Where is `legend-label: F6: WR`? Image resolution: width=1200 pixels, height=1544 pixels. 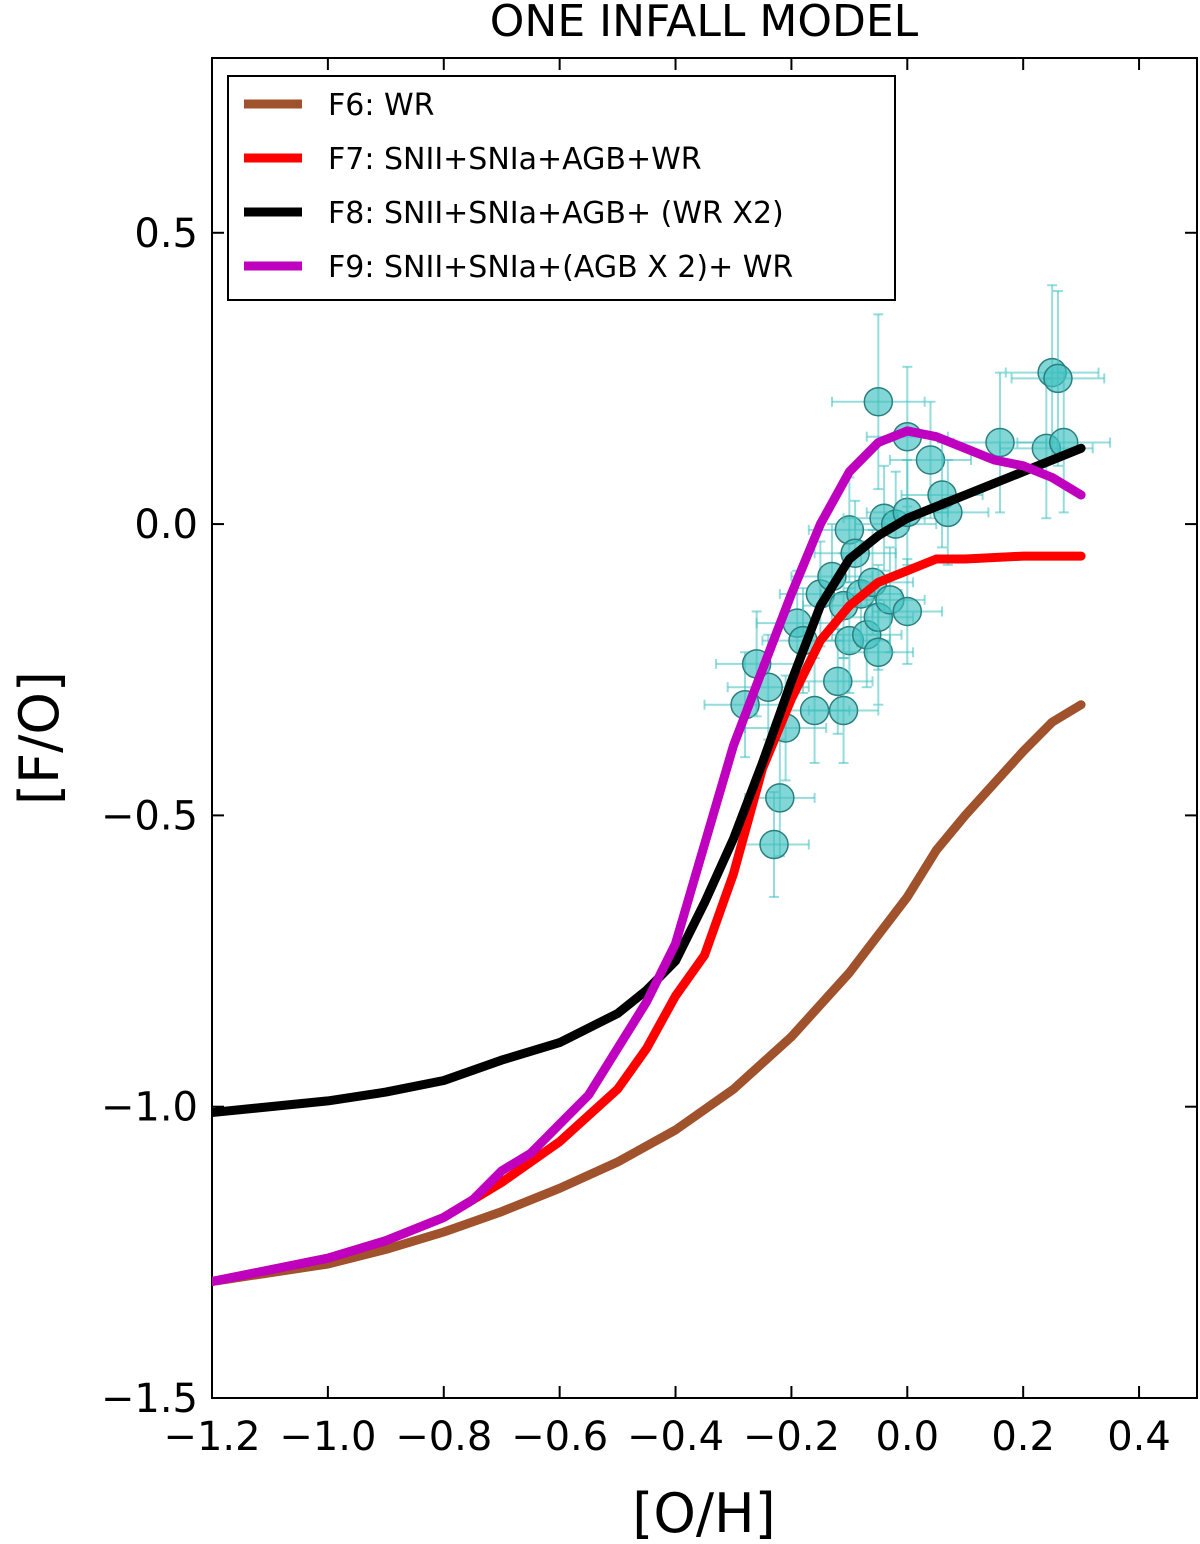
legend-label: F6: WR is located at coordinates (381, 105).